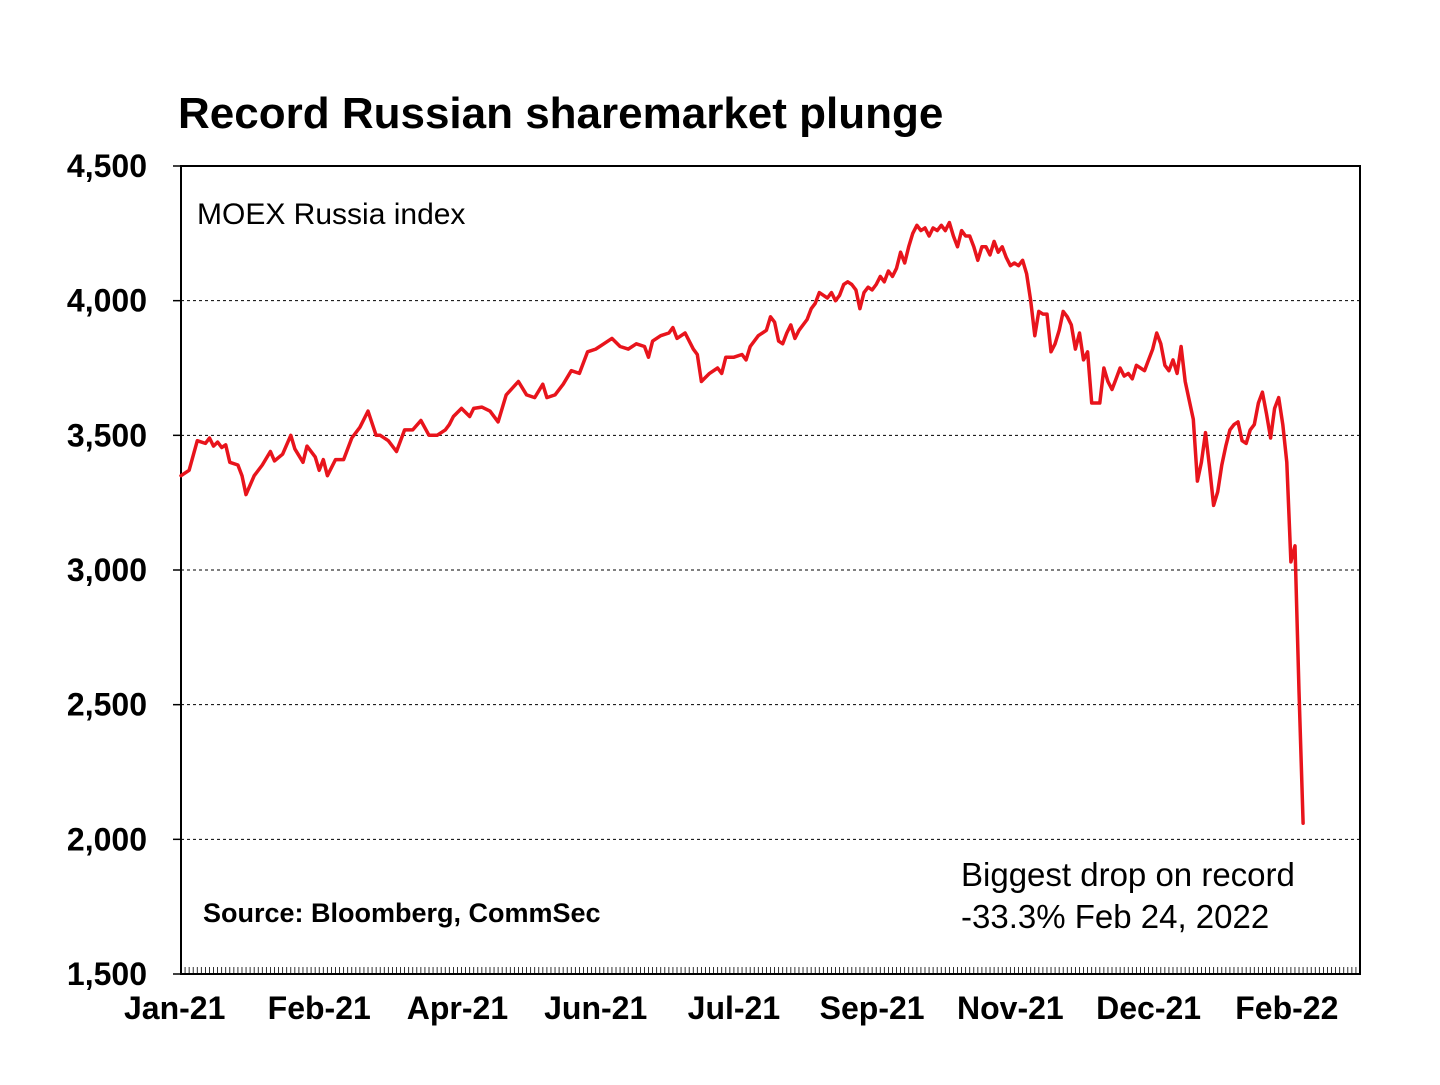 Image resolution: width=1440 pixels, height=1085 pixels. What do you see at coordinates (1286, 1008) in the screenshot?
I see `x-tick-label: Feb-22` at bounding box center [1286, 1008].